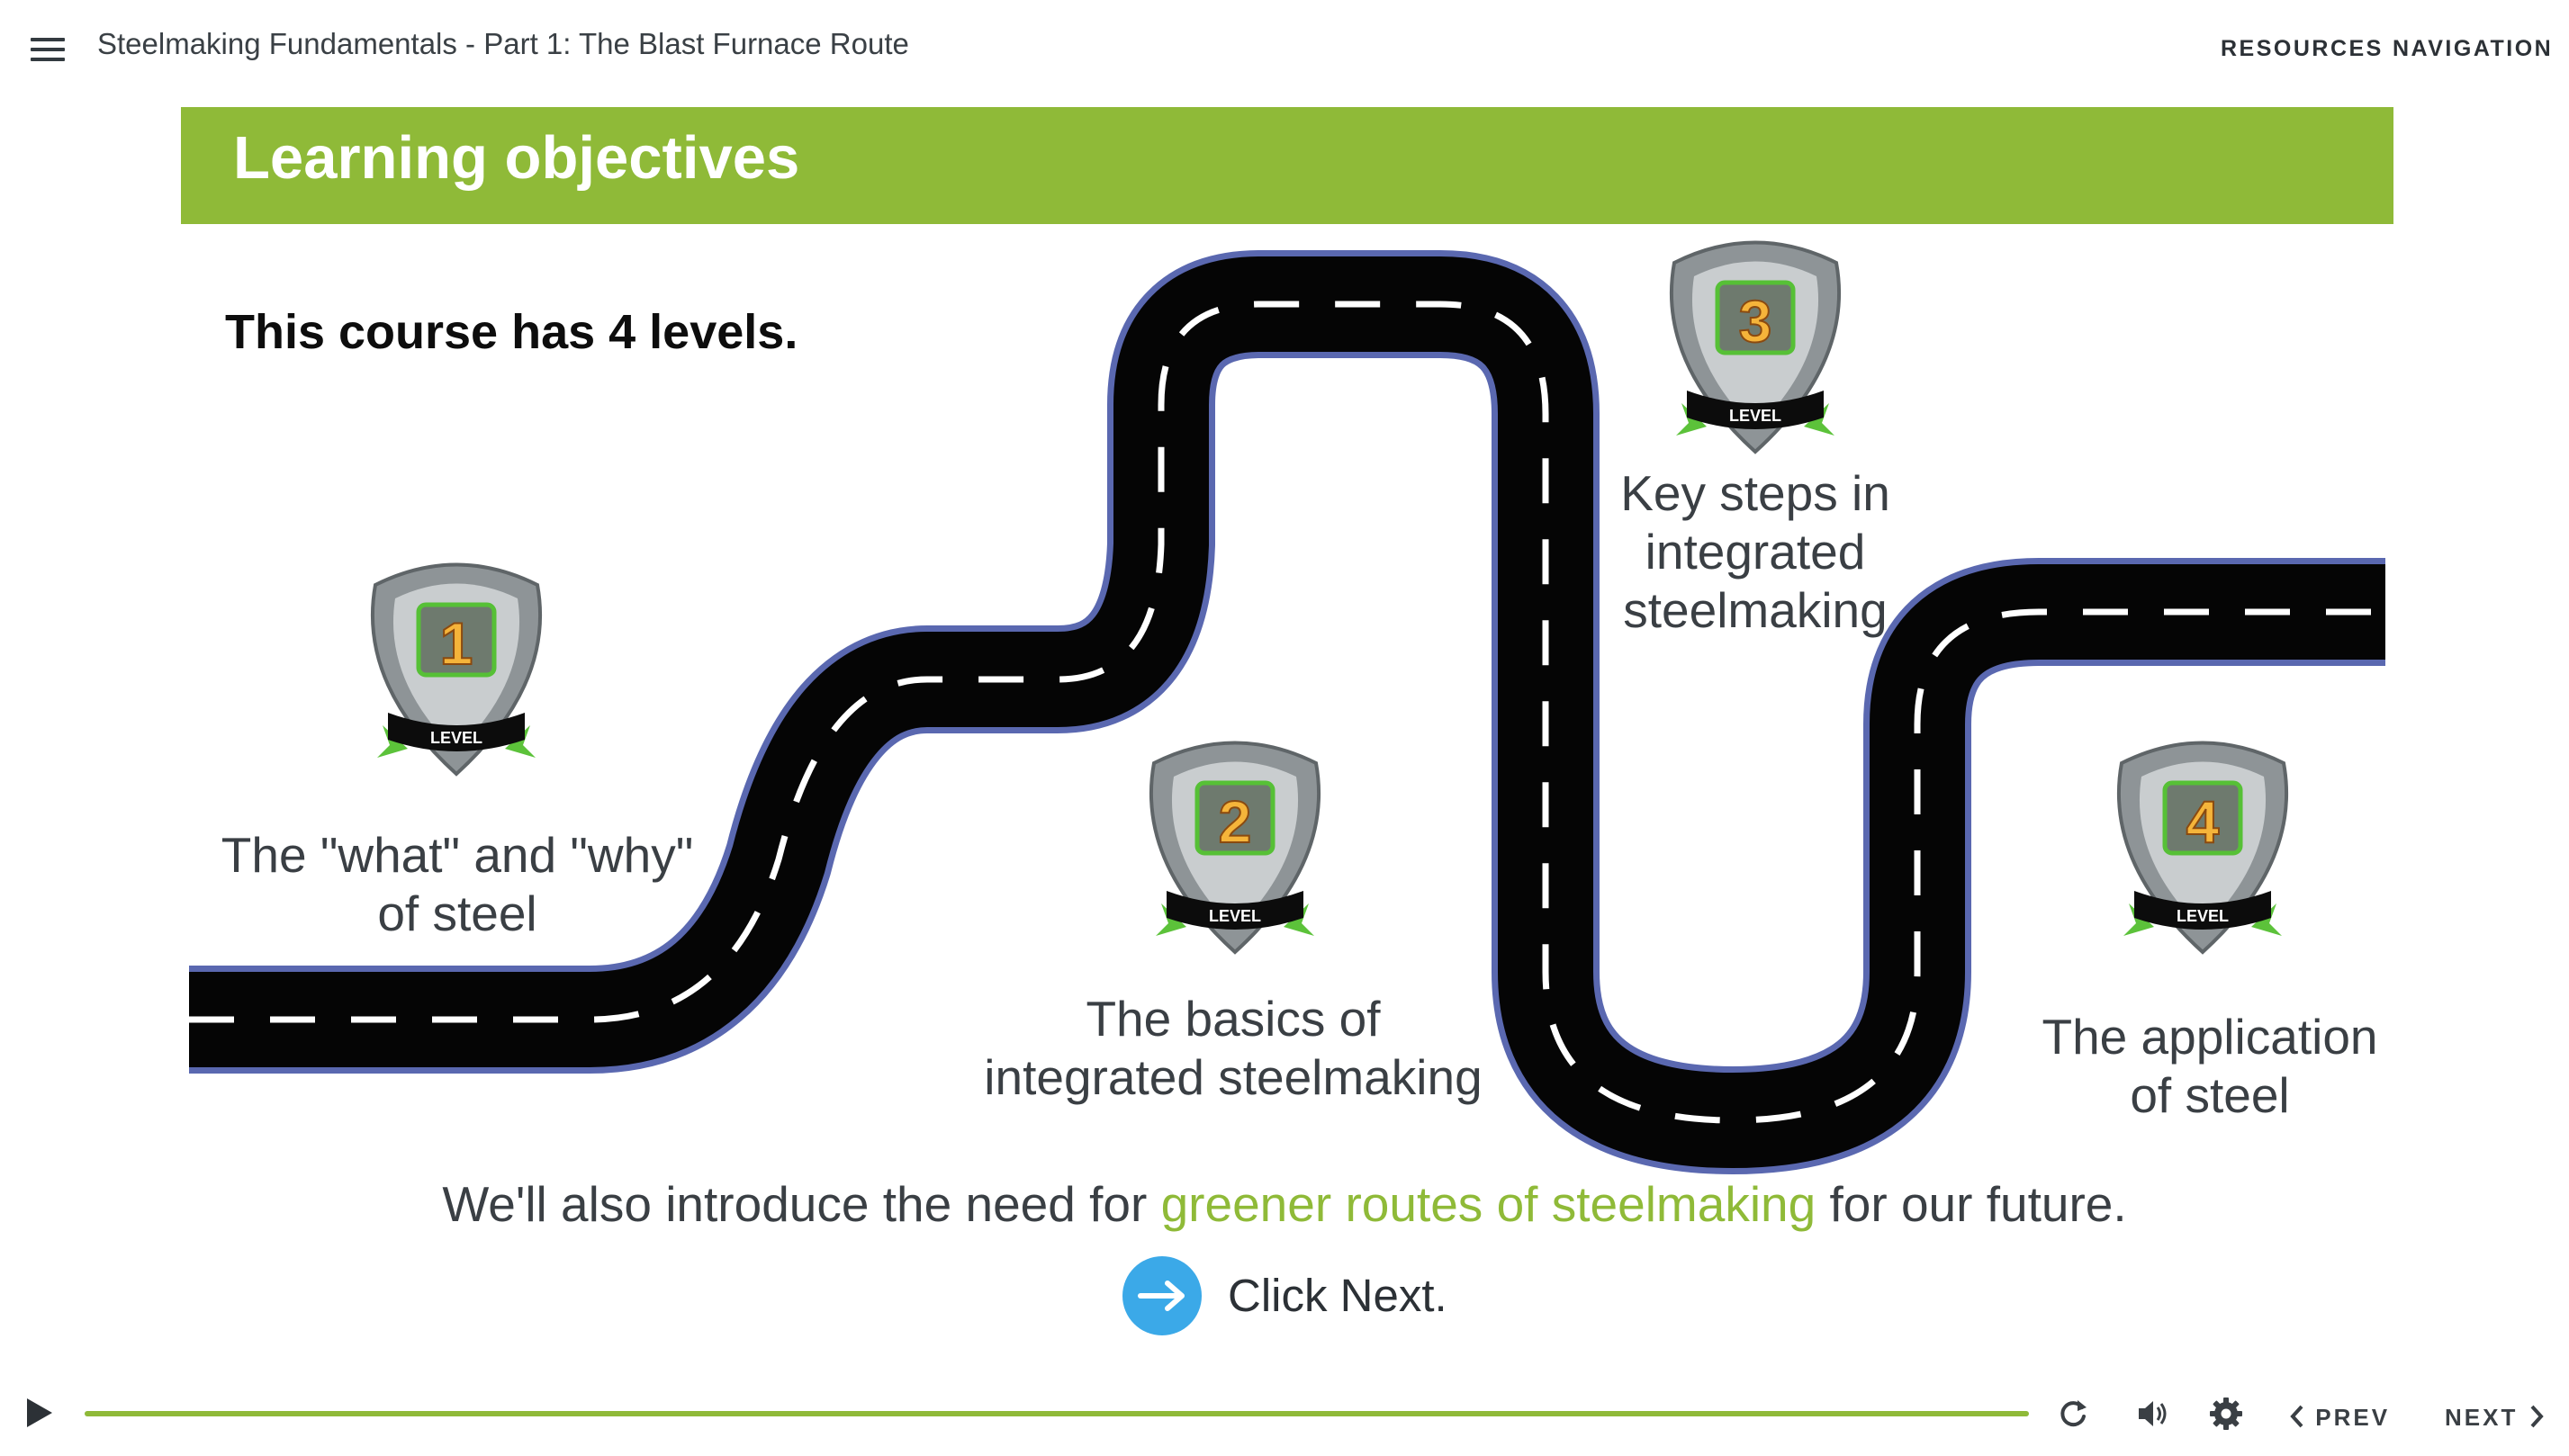 Image resolution: width=2569 pixels, height=1456 pixels. Describe the element at coordinates (511, 332) in the screenshot. I see `levels-intro-text: This course has 4 levels.` at that location.